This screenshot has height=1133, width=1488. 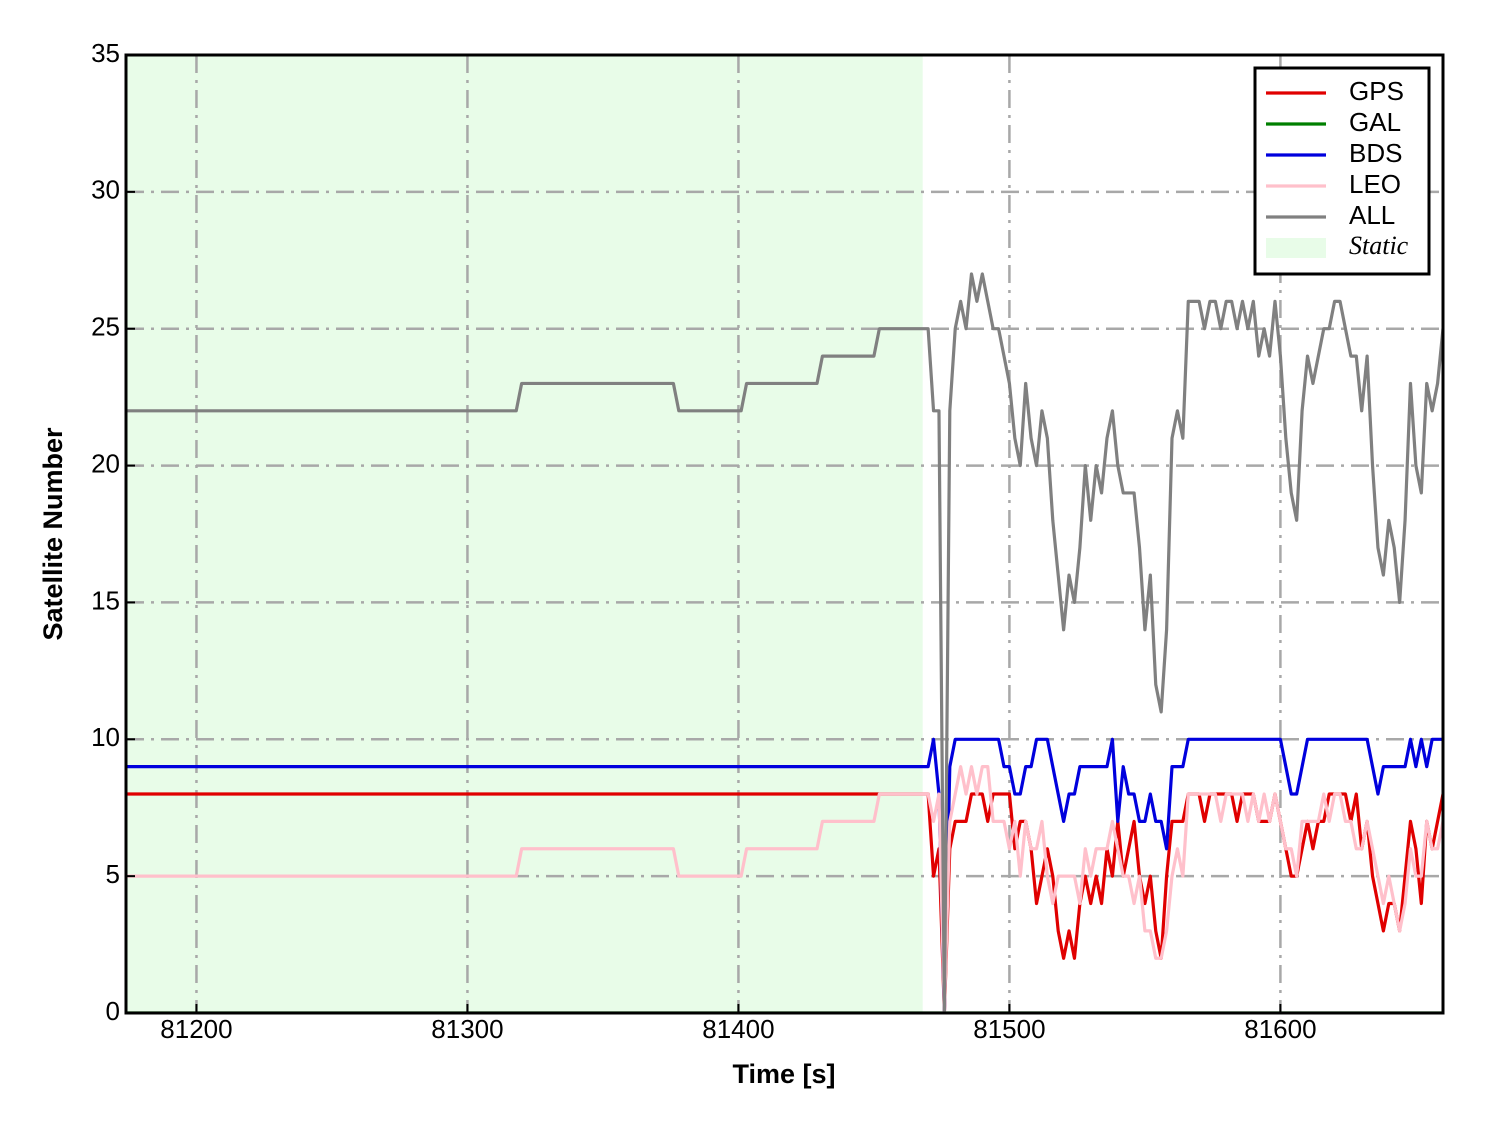 I want to click on legend-label: LEO, so click(x=1375, y=184).